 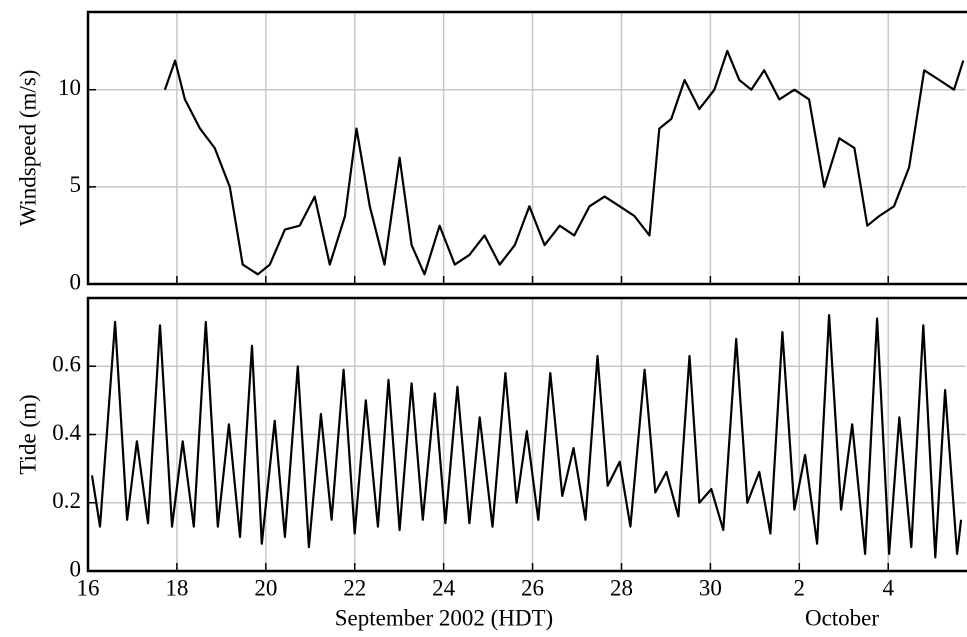 I want to click on x-tick-label: 20, so click(x=265, y=587).